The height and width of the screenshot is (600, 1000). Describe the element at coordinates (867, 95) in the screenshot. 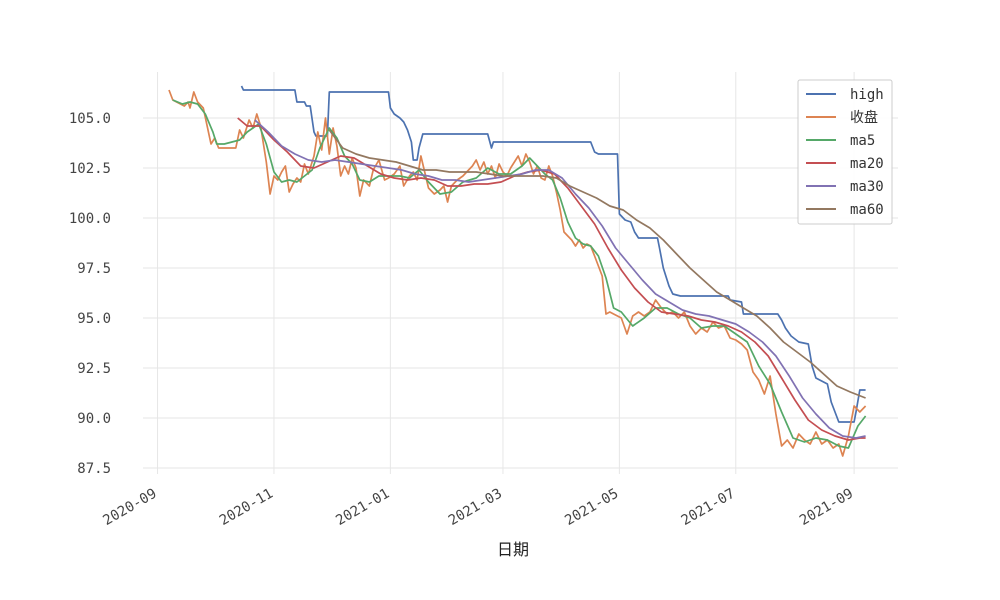

I see `legend-label-high: high` at that location.